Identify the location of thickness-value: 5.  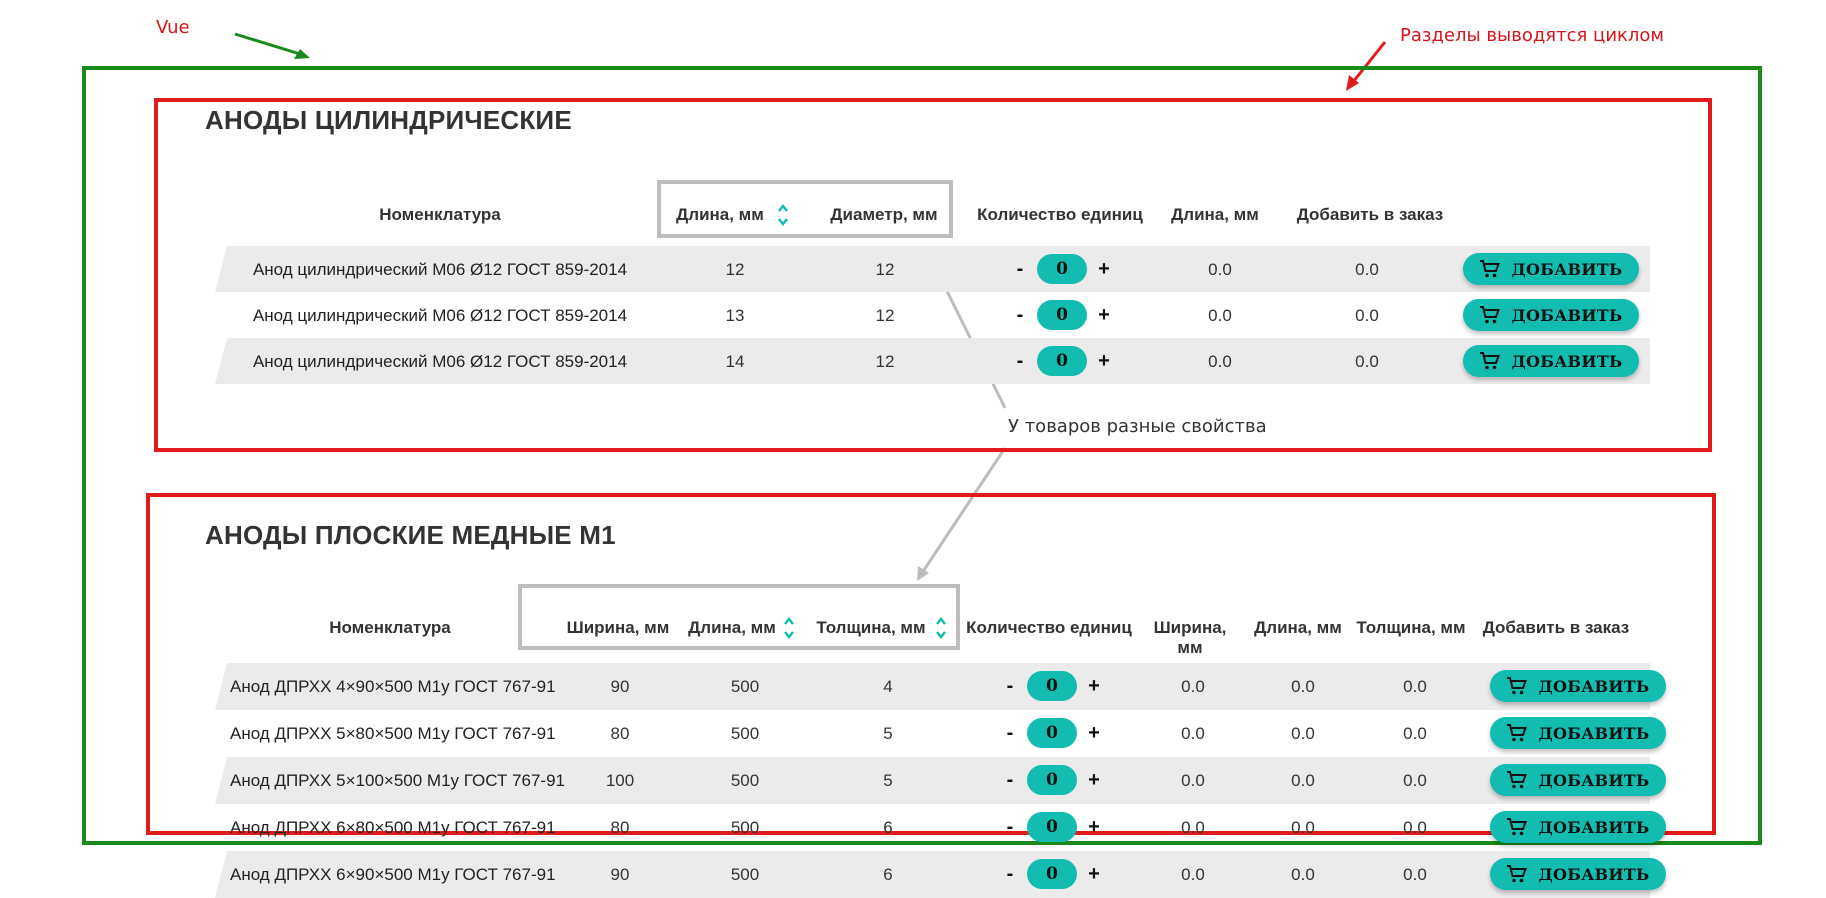
(888, 780).